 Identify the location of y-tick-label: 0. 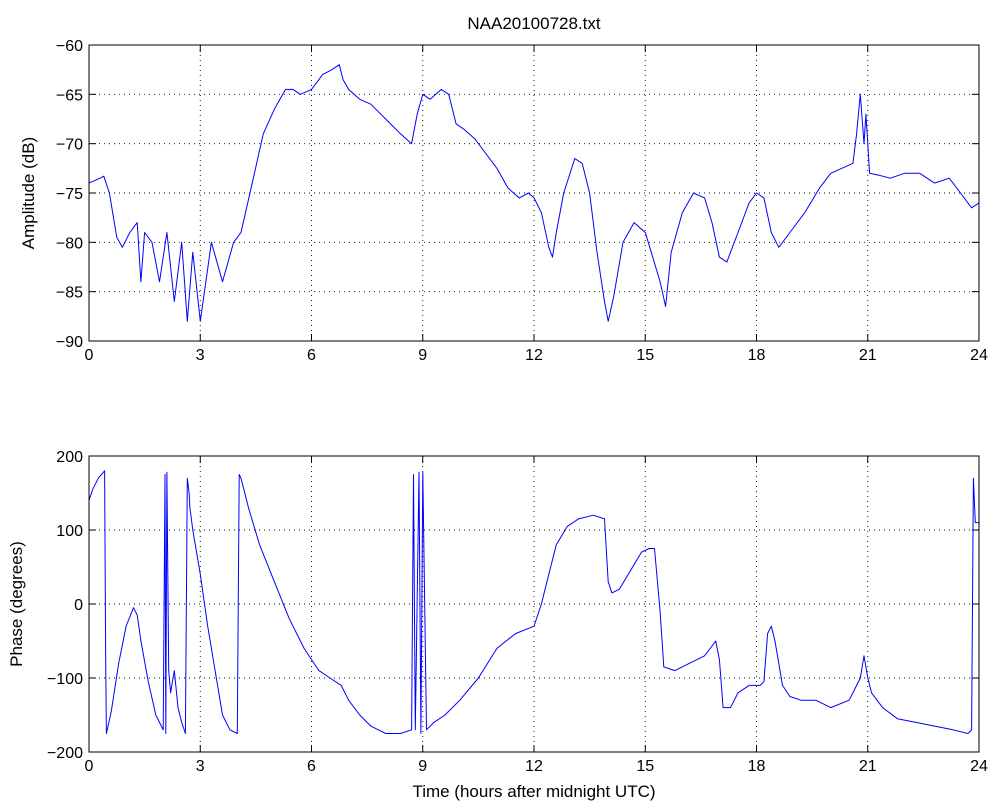
(78, 605).